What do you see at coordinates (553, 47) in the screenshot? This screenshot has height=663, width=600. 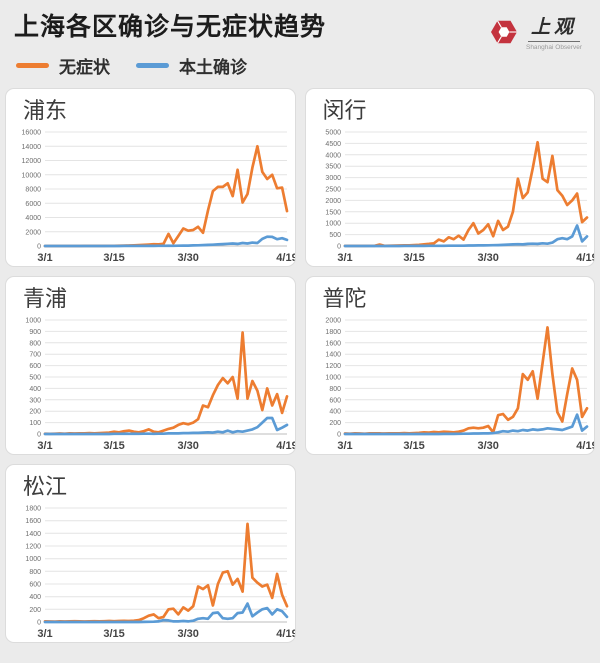 I see `logo-subtext: Shanghai Observer` at bounding box center [553, 47].